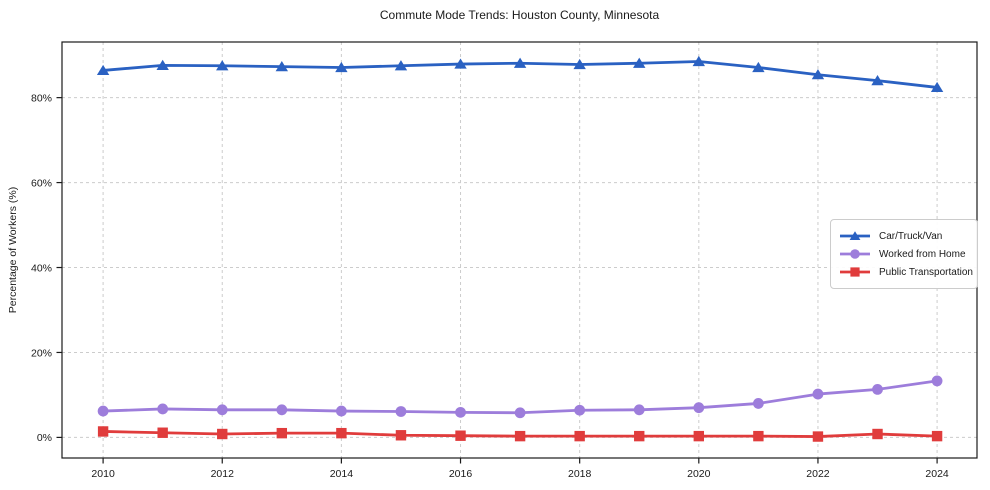 This screenshot has width=990, height=490. Describe the element at coordinates (44, 438) in the screenshot. I see `y-tick-label: 0%` at that location.